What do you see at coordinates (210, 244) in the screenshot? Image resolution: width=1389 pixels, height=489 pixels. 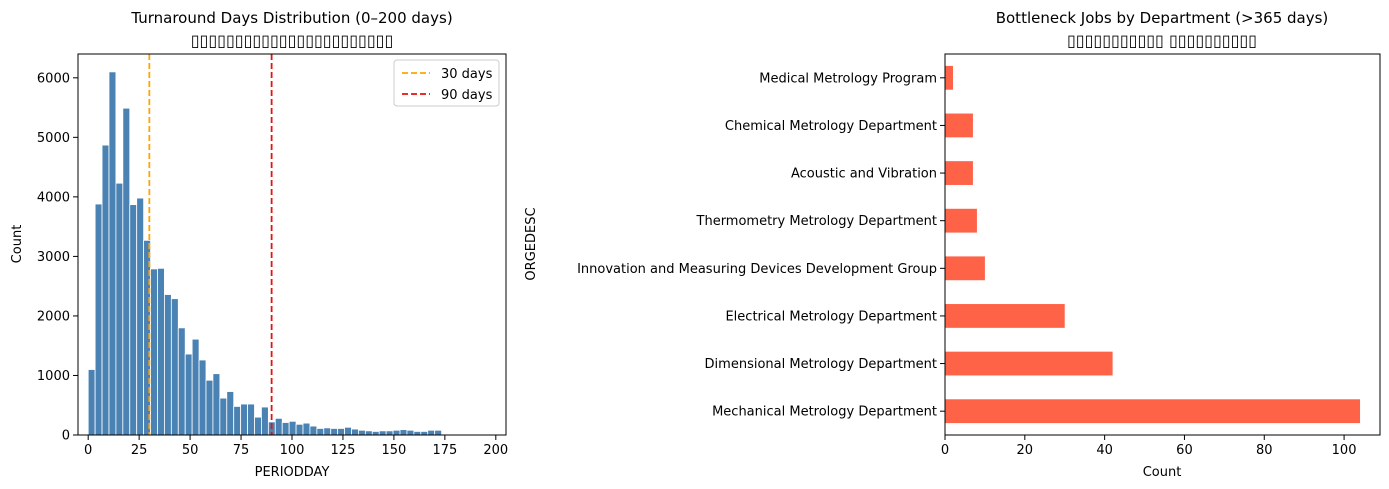 I see `histogram-reference-lines` at bounding box center [210, 244].